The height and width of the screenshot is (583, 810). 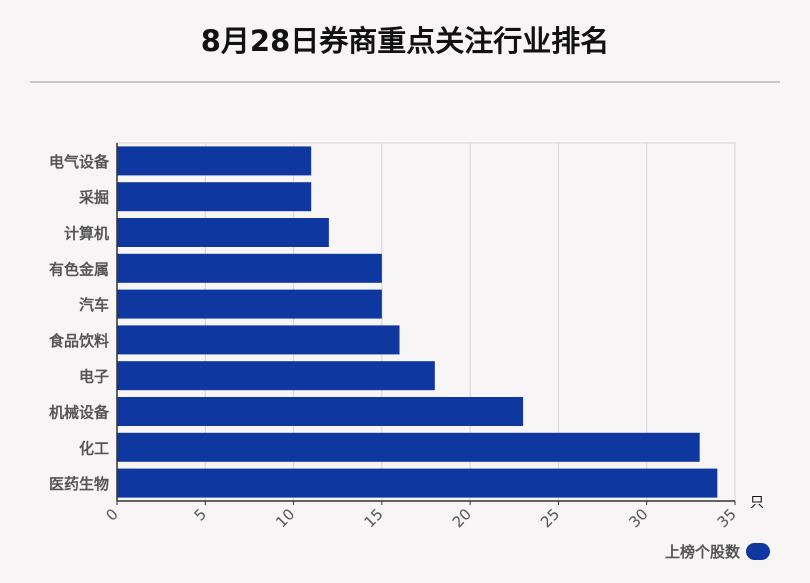 What do you see at coordinates (462, 518) in the screenshot?
I see `x-tick-label: 20` at bounding box center [462, 518].